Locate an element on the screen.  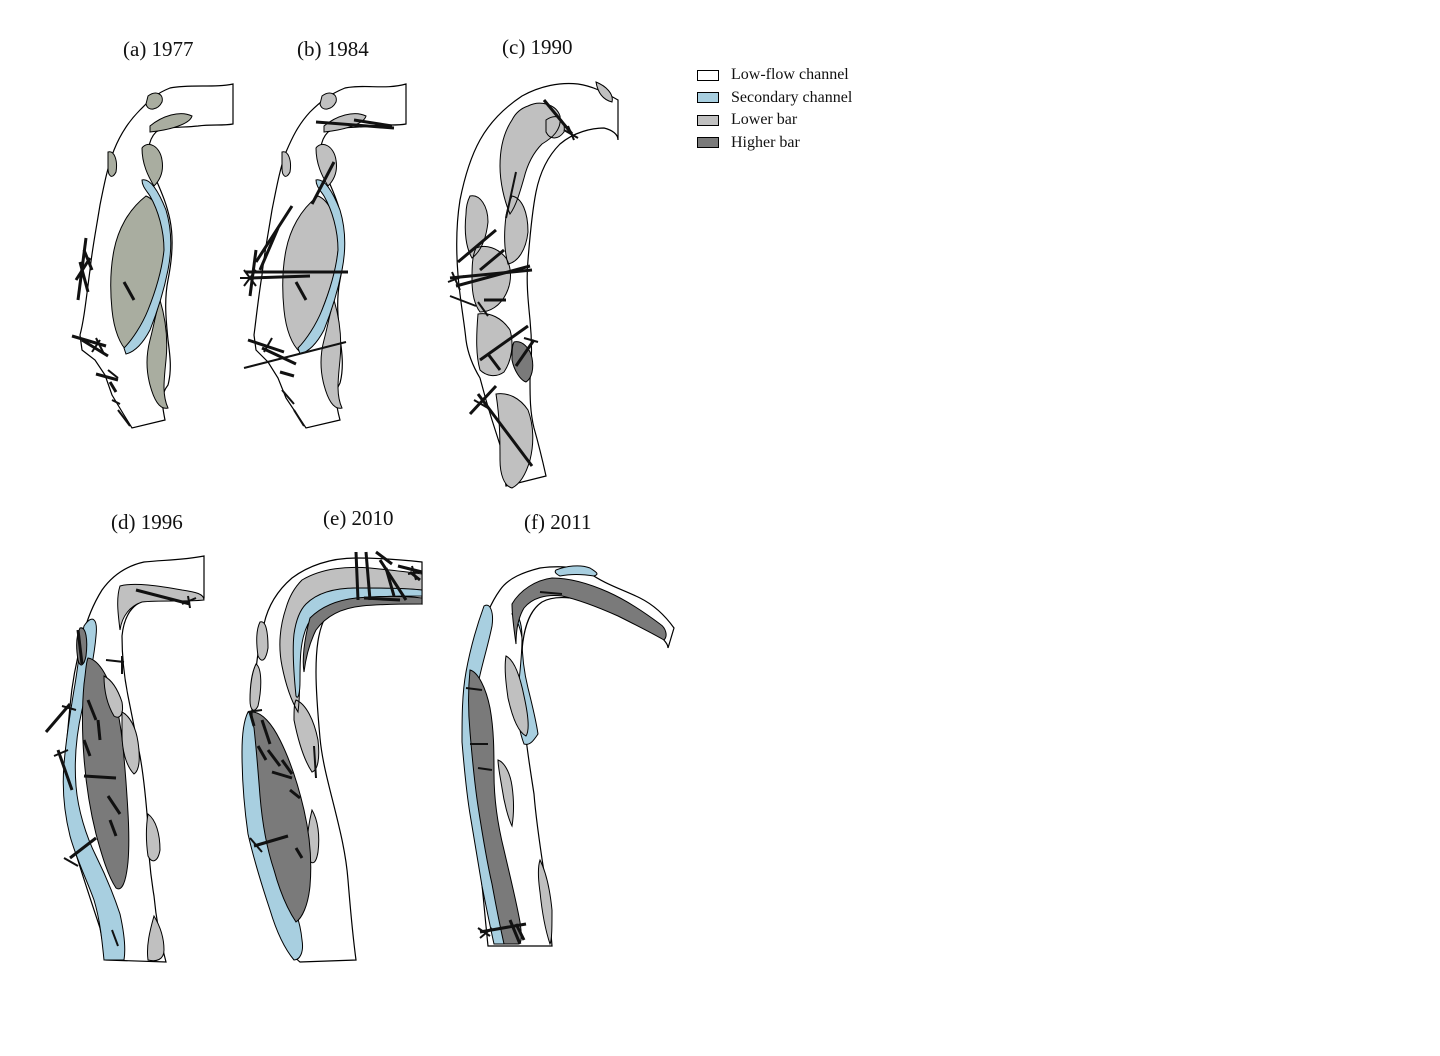
panel-label-b: (b) 1984 is located at coordinates (333, 49).